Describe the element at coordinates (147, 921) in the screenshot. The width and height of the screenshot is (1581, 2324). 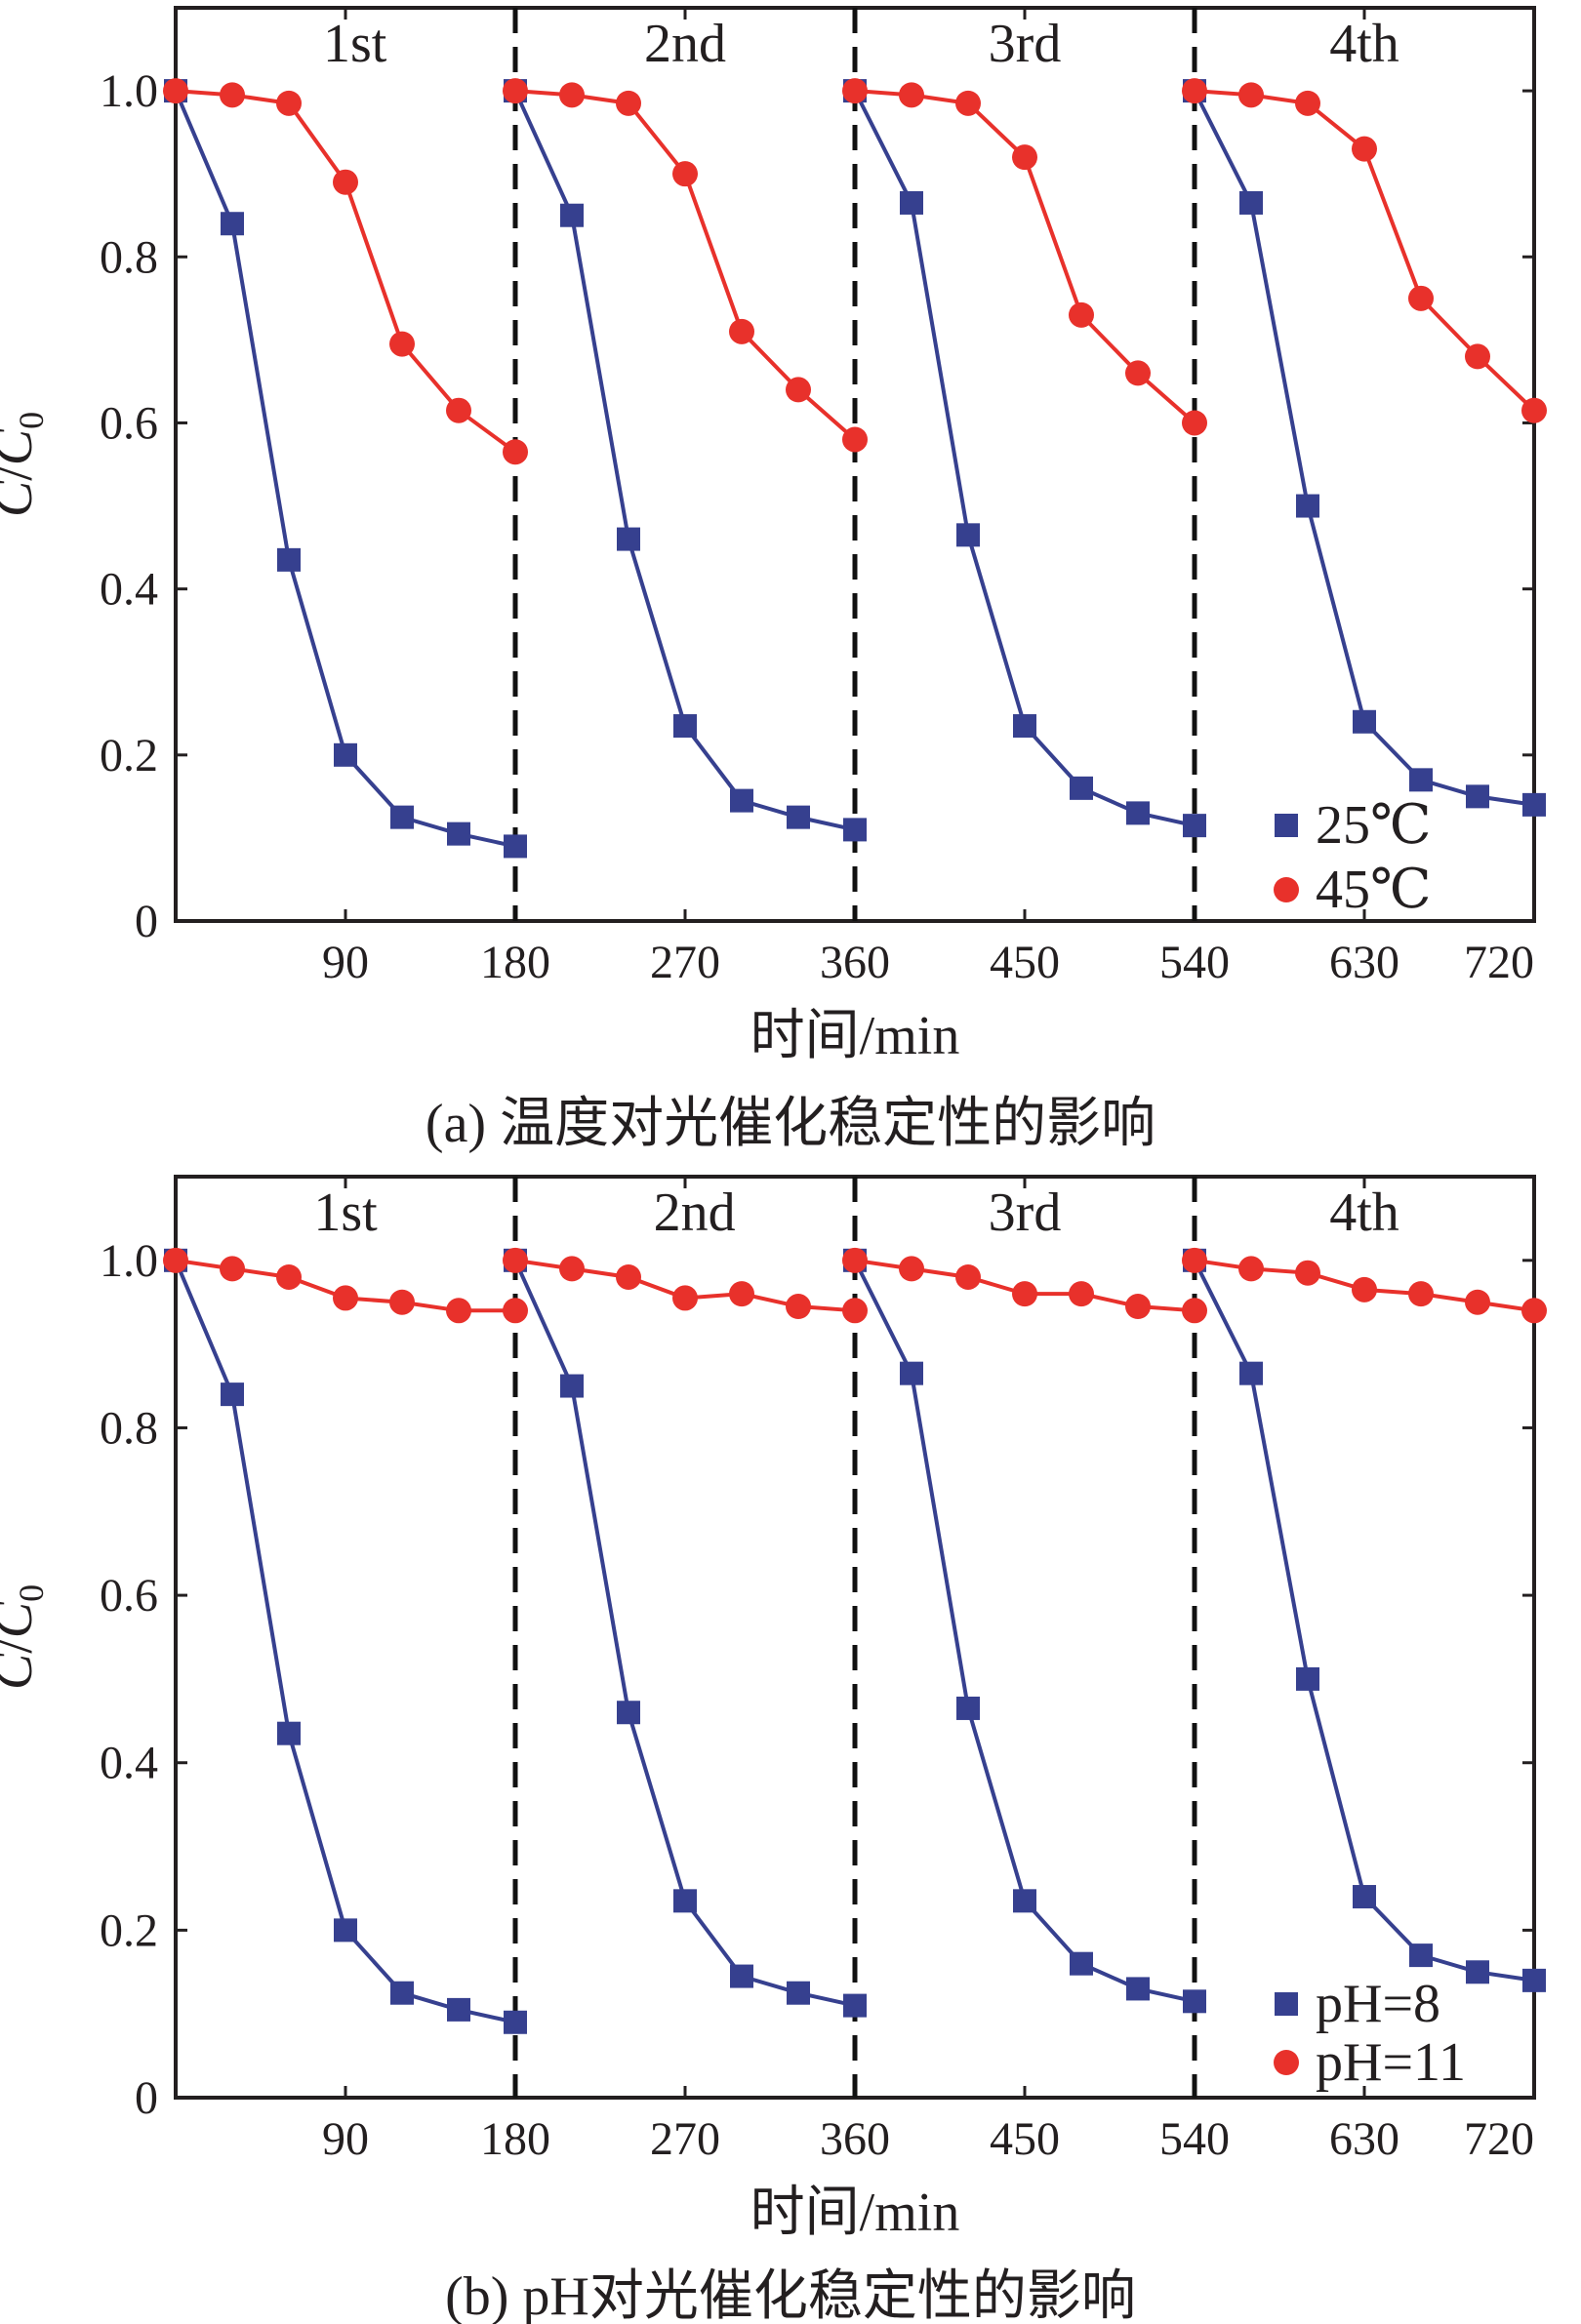
I see `y-tick-label: 0` at that location.